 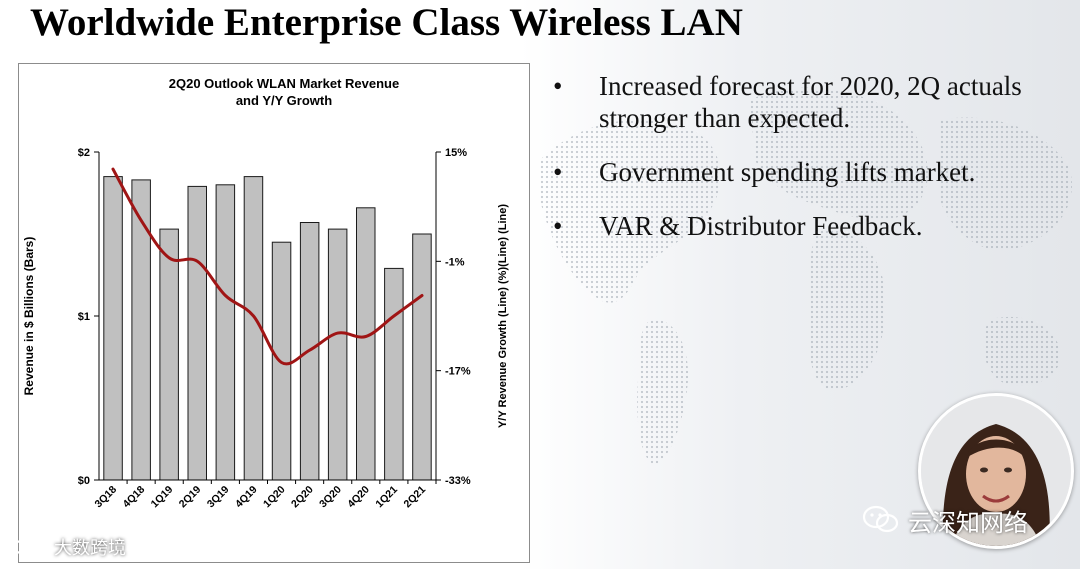 I want to click on watermark-right: 云深知网络, so click(x=945, y=520).